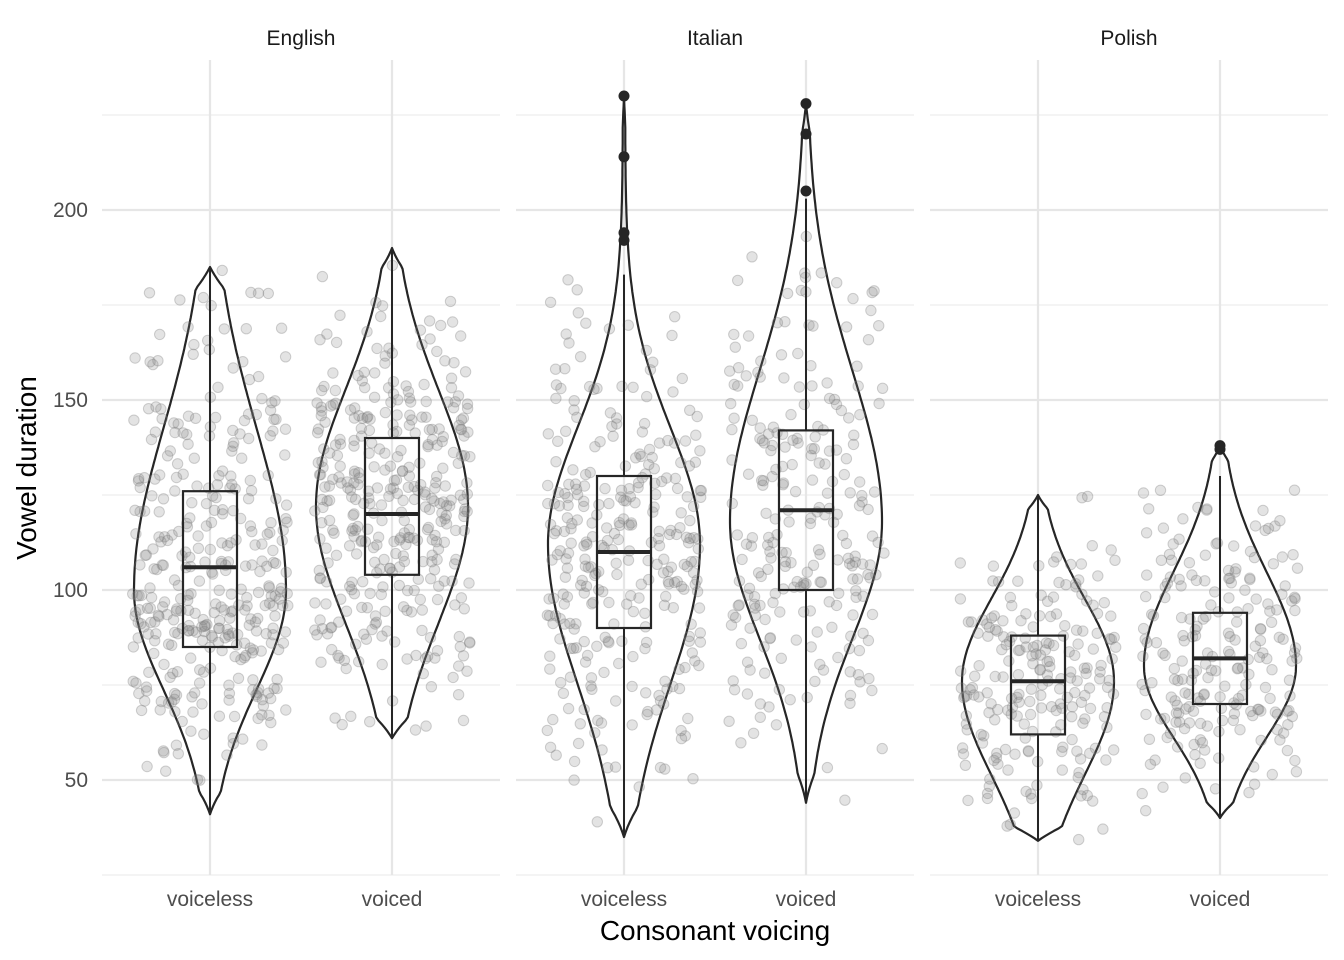  What do you see at coordinates (1038, 685) in the screenshot?
I see `iqr-box` at bounding box center [1038, 685].